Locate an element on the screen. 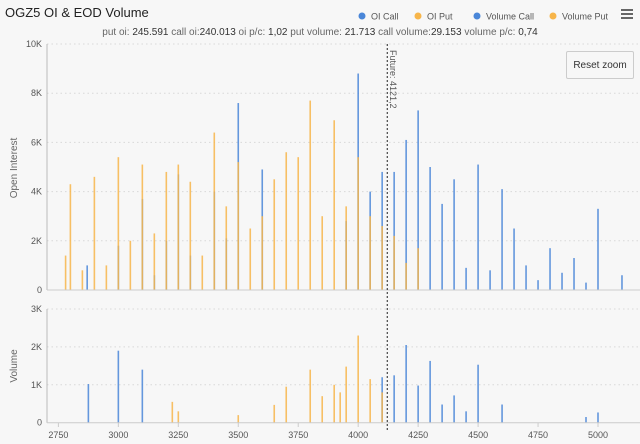 This screenshot has height=444, width=640. y-tick-label: 2K is located at coordinates (36, 347).